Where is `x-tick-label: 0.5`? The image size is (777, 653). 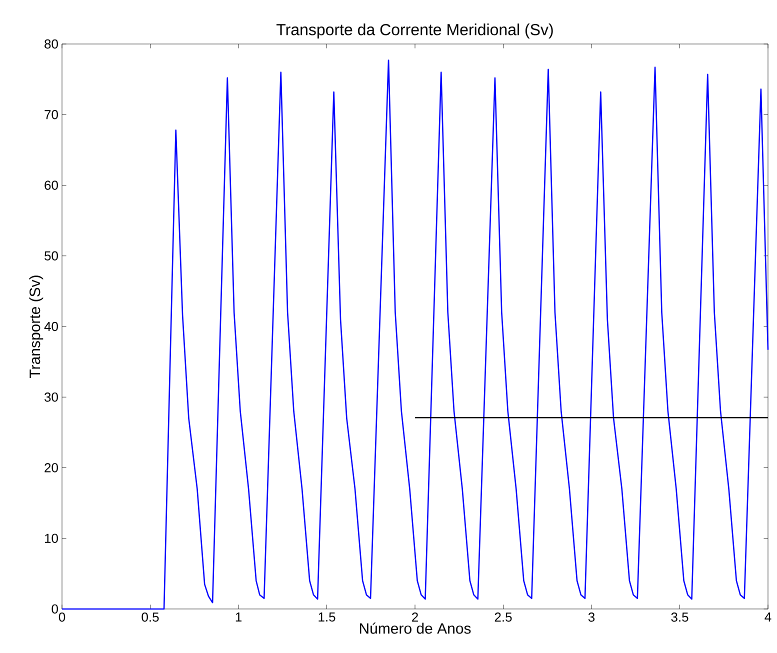
x-tick-label: 0.5 is located at coordinates (150, 617).